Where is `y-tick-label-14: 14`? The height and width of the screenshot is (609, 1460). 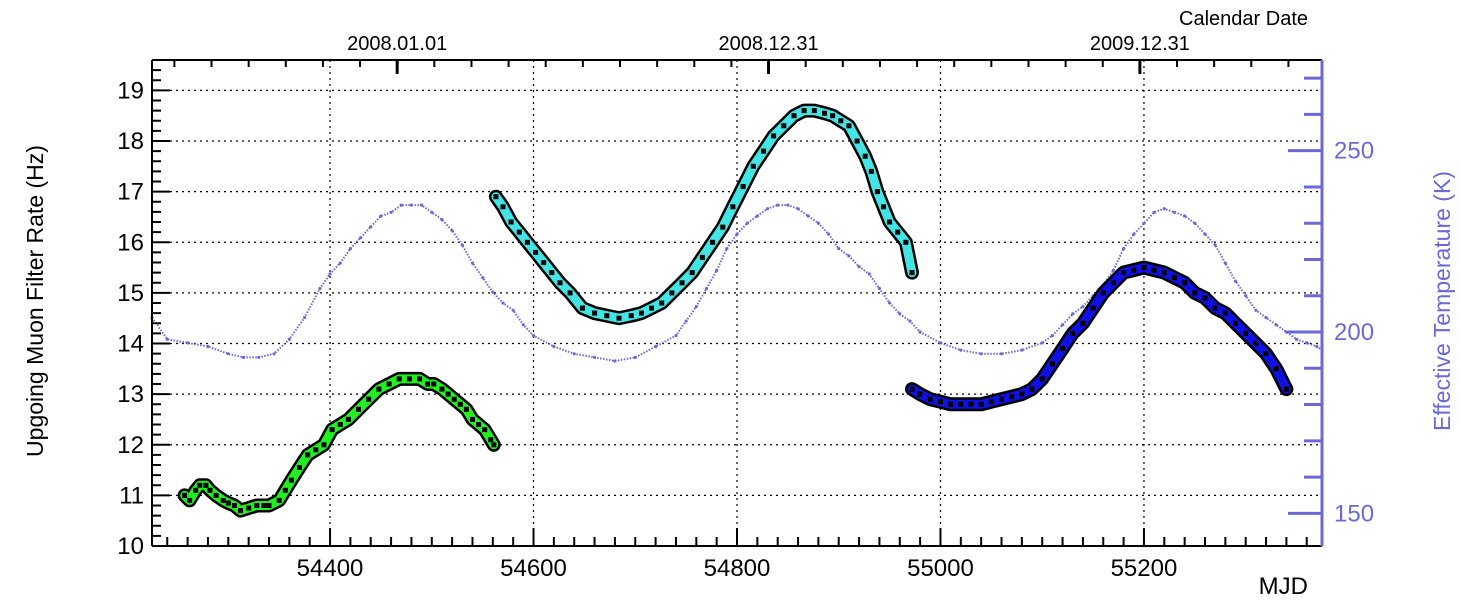 y-tick-label-14: 14 is located at coordinates (130, 344).